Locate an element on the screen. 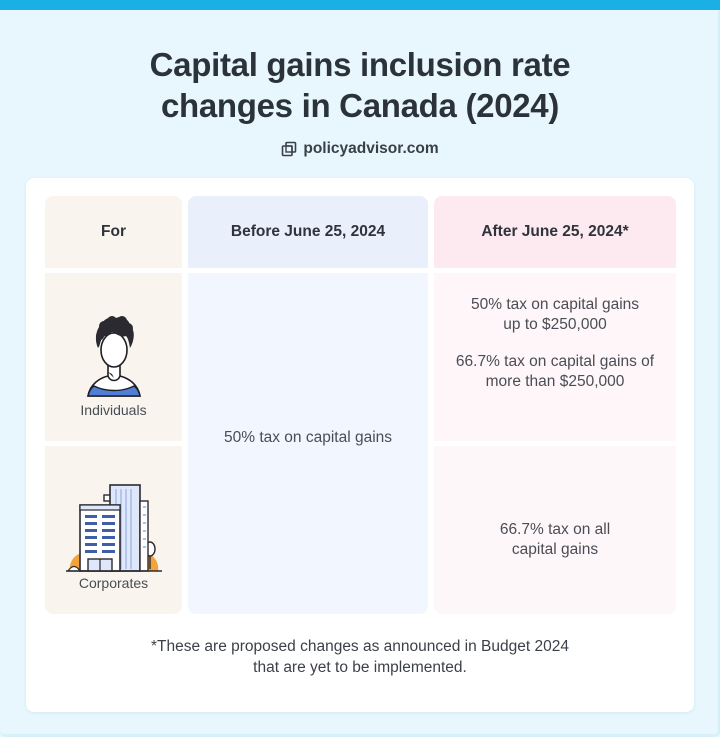  row-individuals-entity: Individuals is located at coordinates (113, 357).